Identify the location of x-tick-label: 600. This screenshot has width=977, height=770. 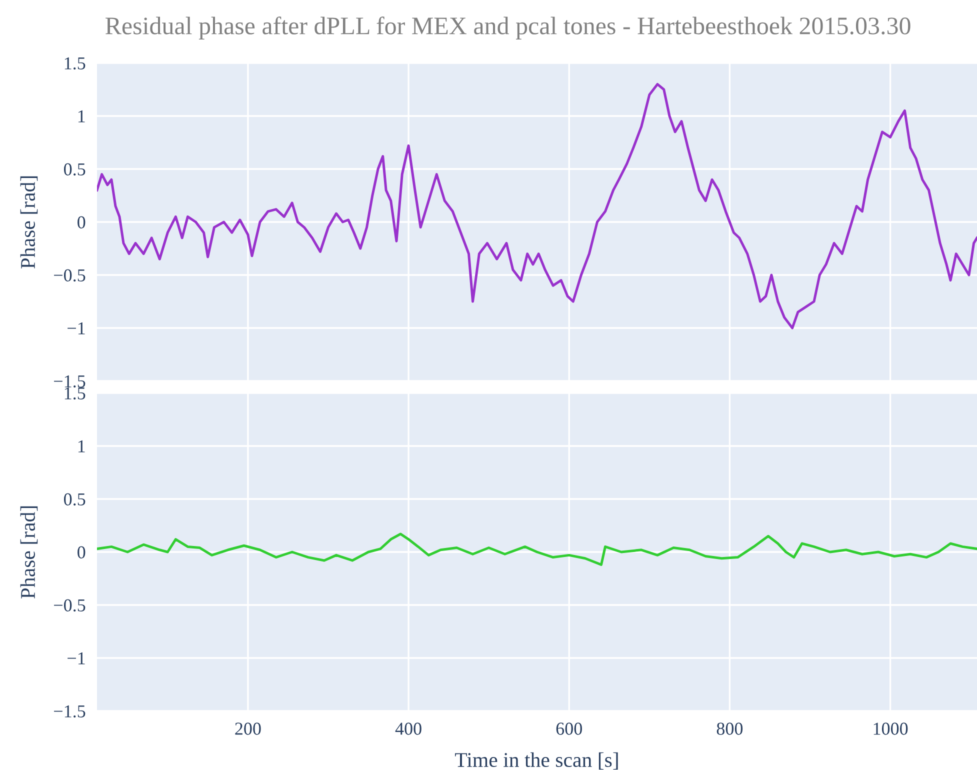
(569, 728).